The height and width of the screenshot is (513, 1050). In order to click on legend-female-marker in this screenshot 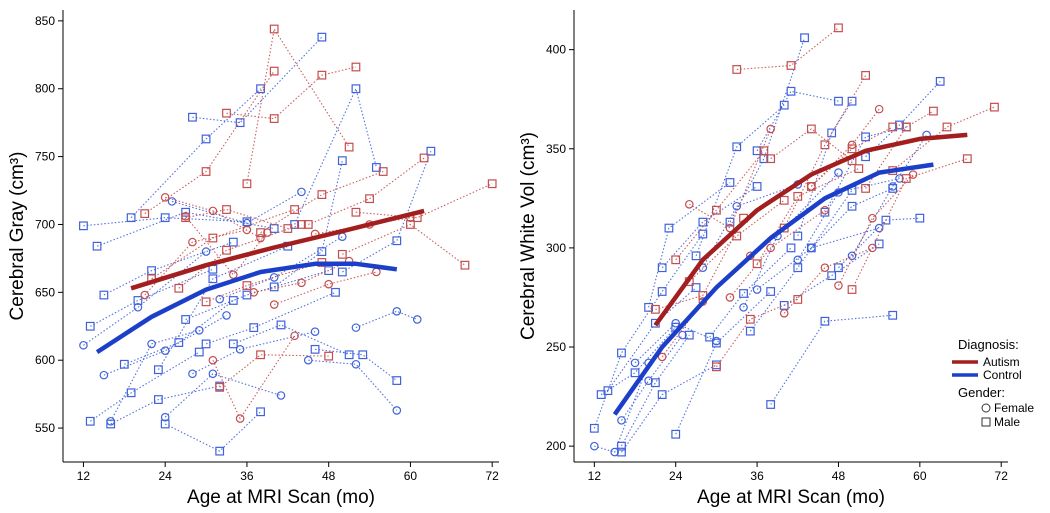, I will do `click(986, 408)`.